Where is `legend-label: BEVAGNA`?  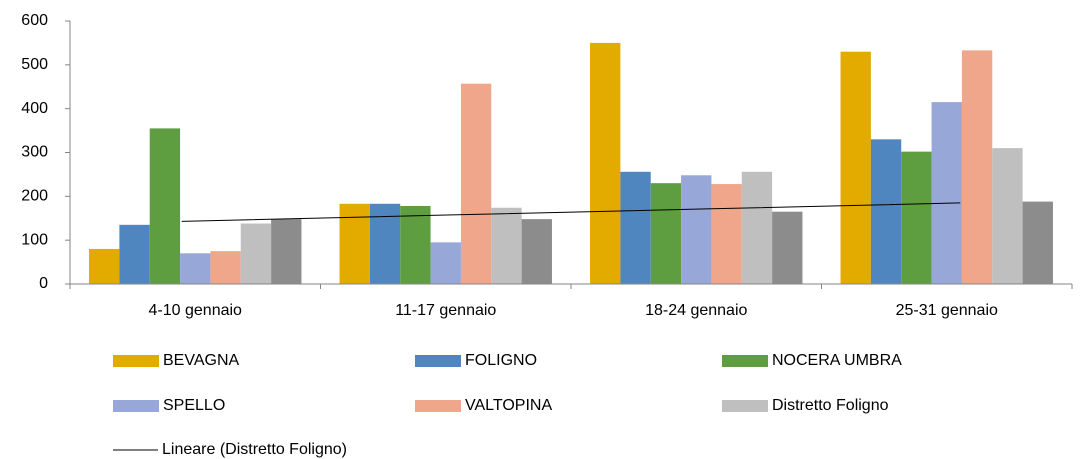
legend-label: BEVAGNA is located at coordinates (201, 360).